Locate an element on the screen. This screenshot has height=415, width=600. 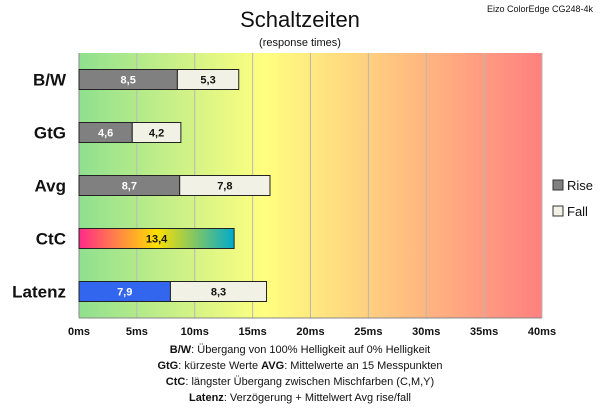
bar-rise-label: 8,5 is located at coordinates (128, 81).